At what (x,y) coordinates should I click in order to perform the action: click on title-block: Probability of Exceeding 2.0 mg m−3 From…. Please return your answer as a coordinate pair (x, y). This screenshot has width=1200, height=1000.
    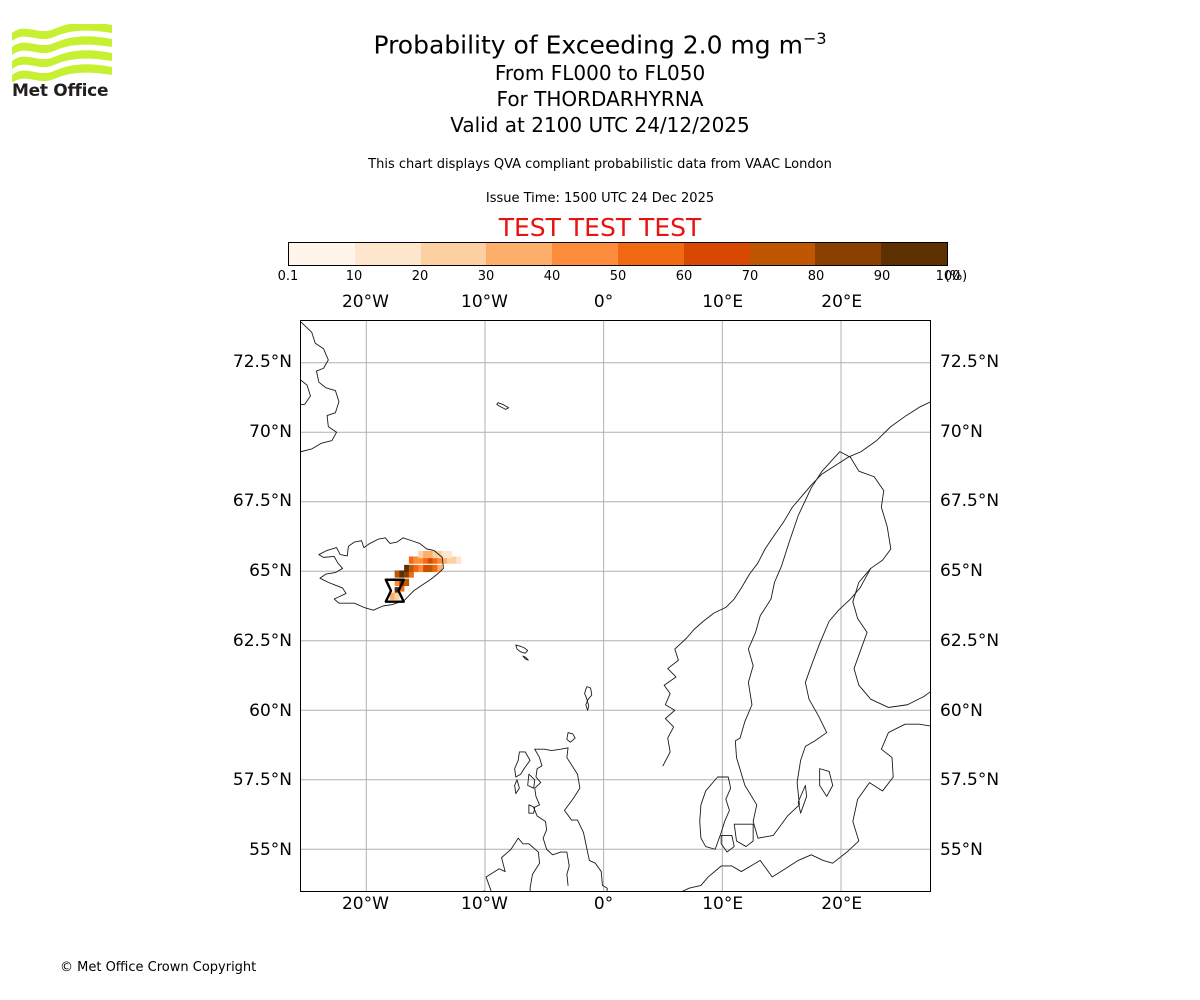
    Looking at the image, I should click on (600, 81).